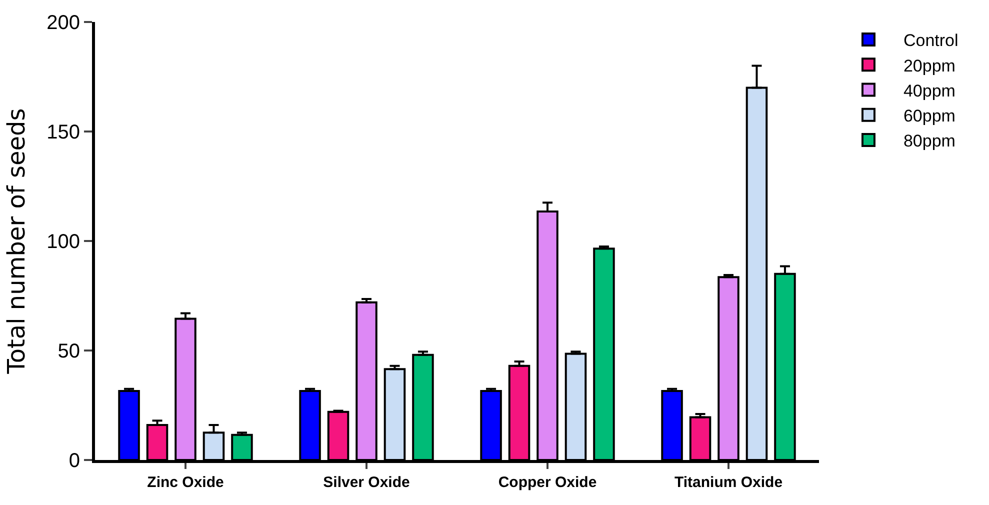 This screenshot has width=989, height=505. What do you see at coordinates (366, 482) in the screenshot?
I see `x-tick-label: Silver Oxide` at bounding box center [366, 482].